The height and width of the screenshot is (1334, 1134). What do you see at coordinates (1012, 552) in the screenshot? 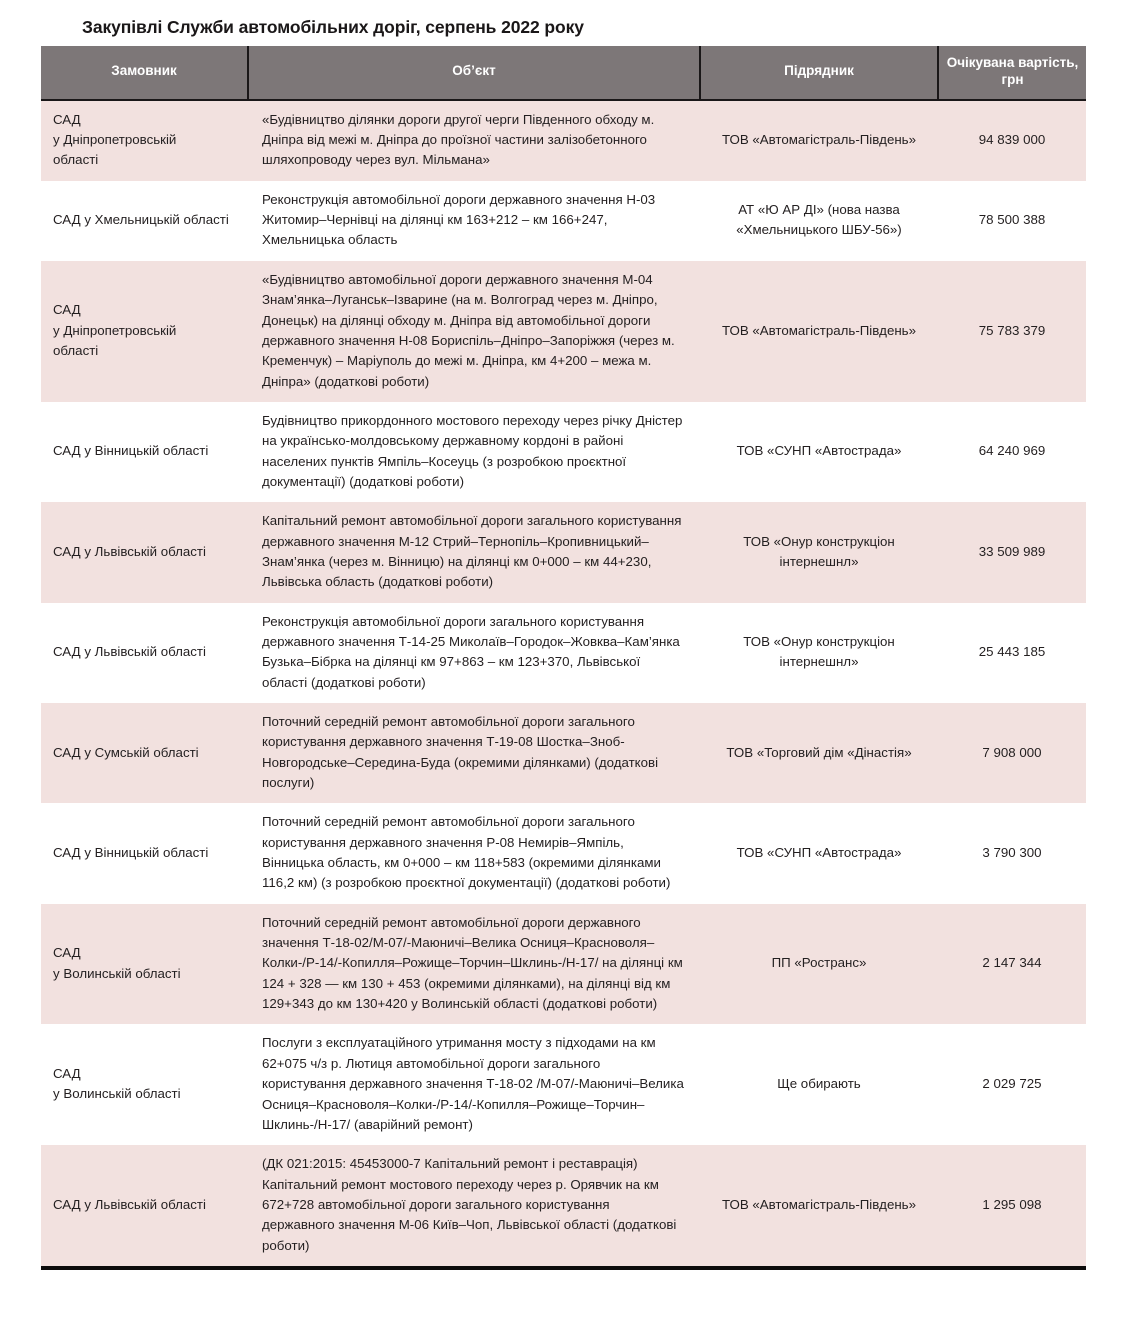
I see `cell-value: 33 509 989` at bounding box center [1012, 552].